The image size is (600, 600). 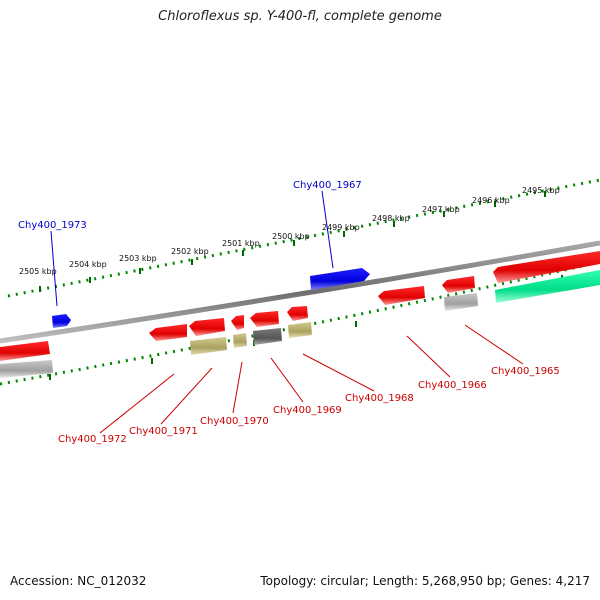 What do you see at coordinates (297, 313) in the screenshot?
I see `gene-chy400-1968` at bounding box center [297, 313].